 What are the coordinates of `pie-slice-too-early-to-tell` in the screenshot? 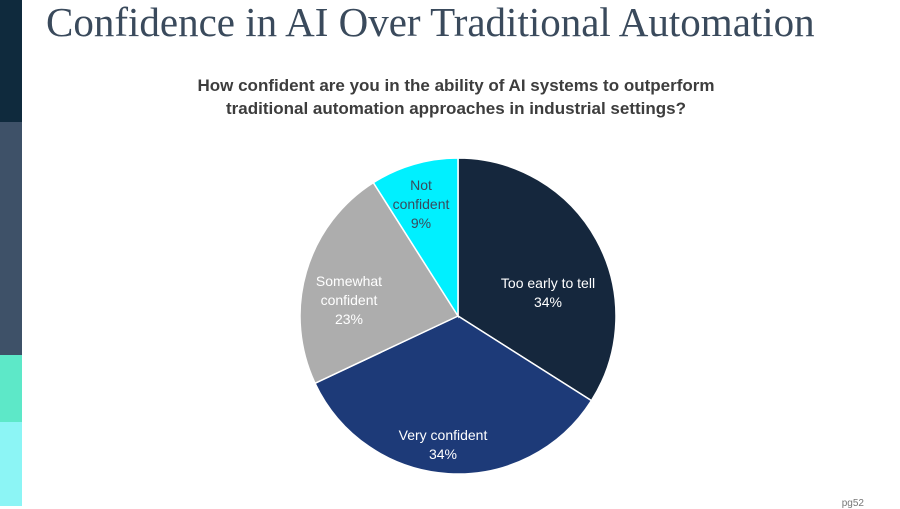 It's located at (537, 279).